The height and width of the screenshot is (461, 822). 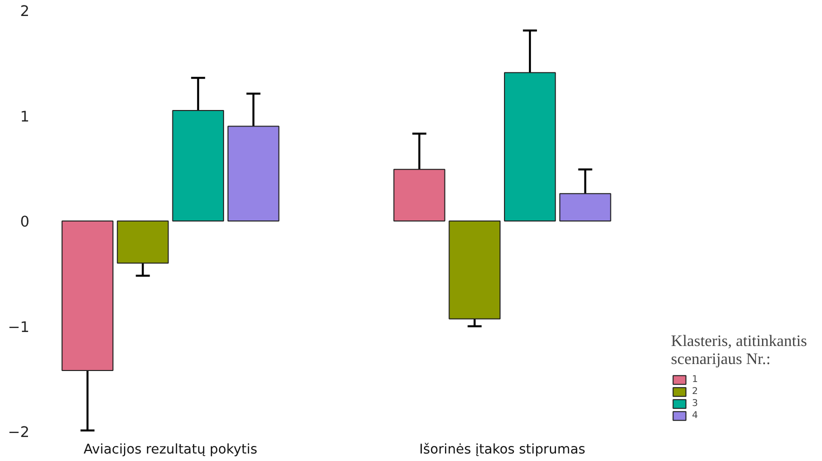 What do you see at coordinates (19, 432) in the screenshot?
I see `y-tick-label: −2` at bounding box center [19, 432].